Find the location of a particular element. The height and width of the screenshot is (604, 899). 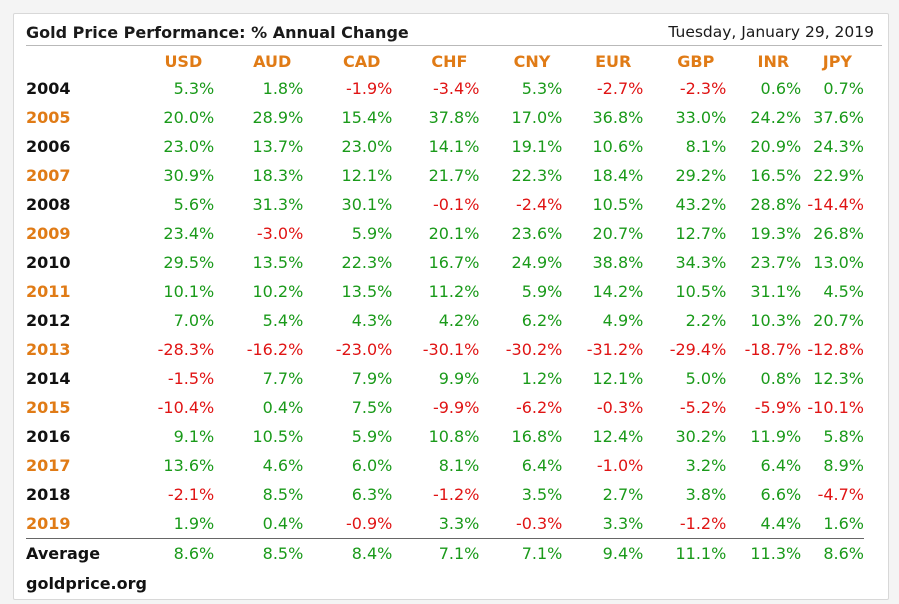

value-cell-eur: 12.4% is located at coordinates (618, 436).